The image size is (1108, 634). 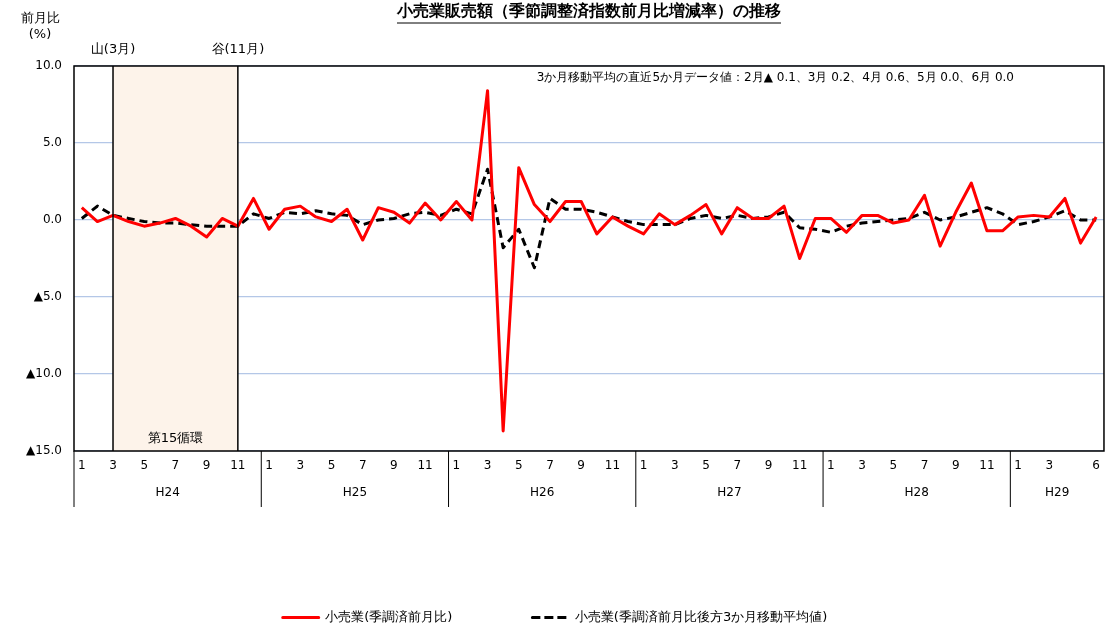 I want to click on y-tick-label: 5.0, so click(x=52, y=142).